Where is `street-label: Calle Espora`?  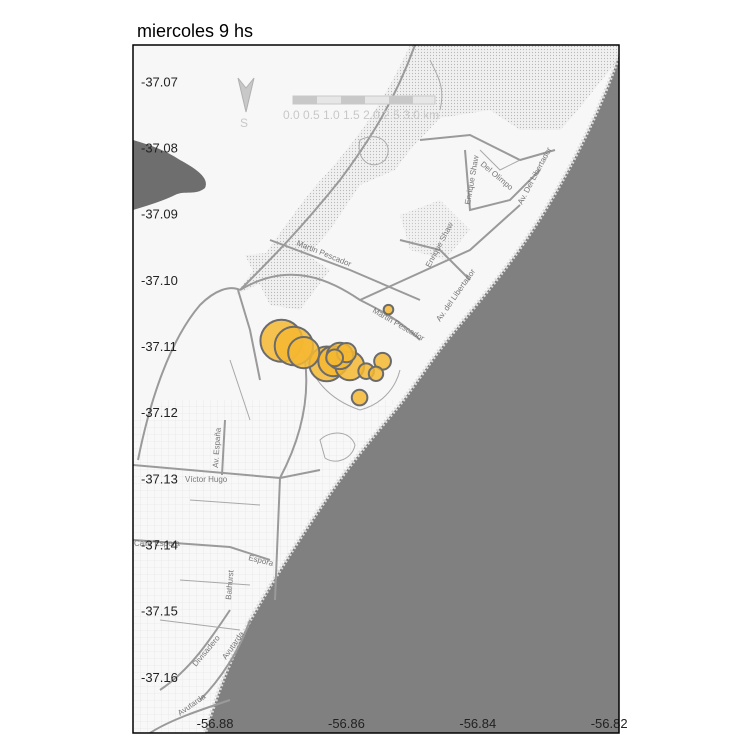 street-label: Calle Espora is located at coordinates (157, 543).